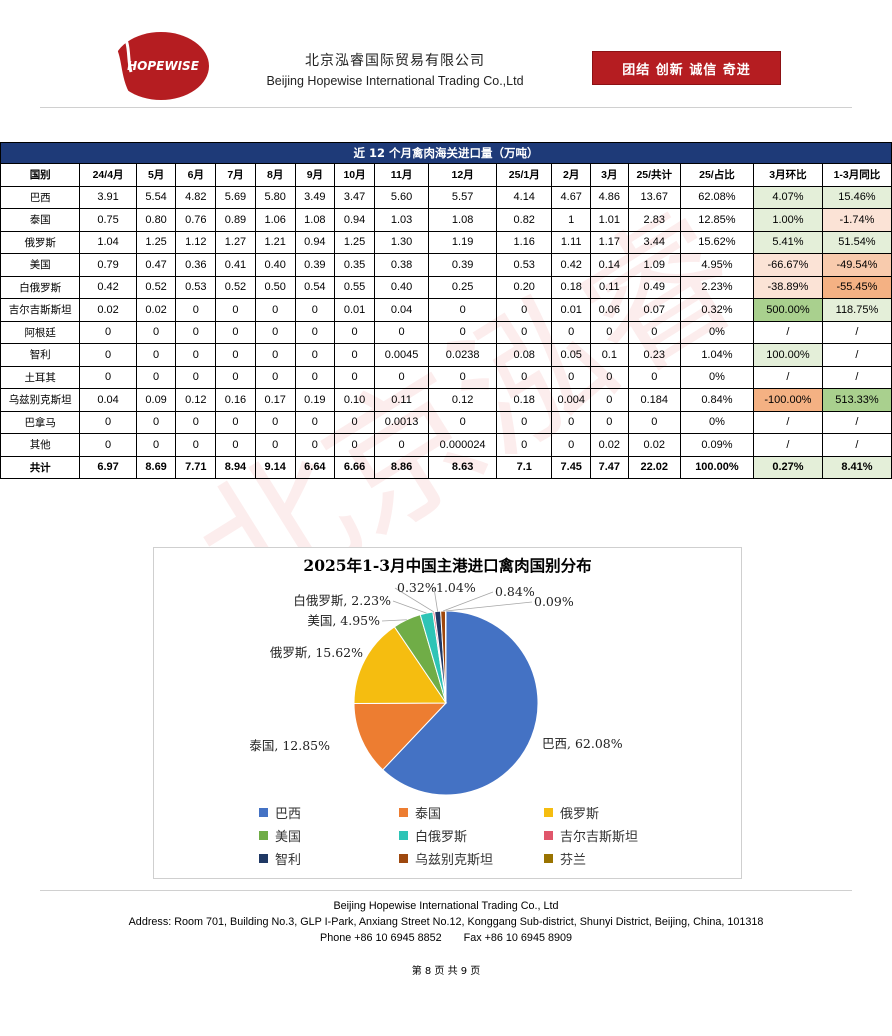  What do you see at coordinates (716, 355) in the screenshot?
I see `value-cell: 1.04%` at bounding box center [716, 355].